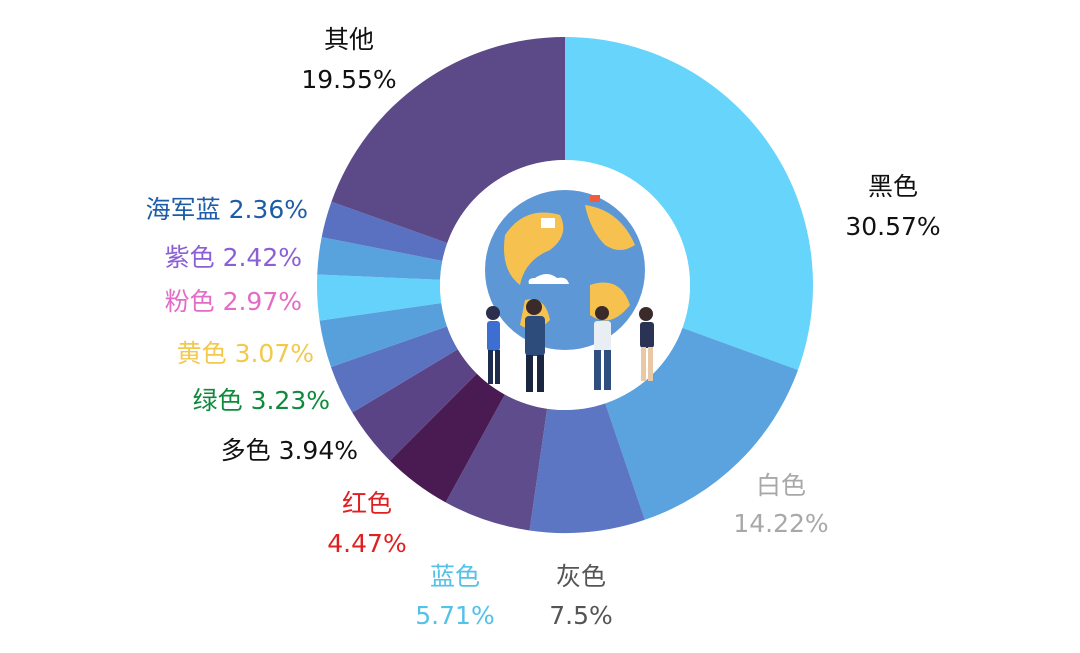 The image size is (1080, 653). What do you see at coordinates (581, 576) in the screenshot?
I see `slice-label-name: 灰色` at bounding box center [581, 576].